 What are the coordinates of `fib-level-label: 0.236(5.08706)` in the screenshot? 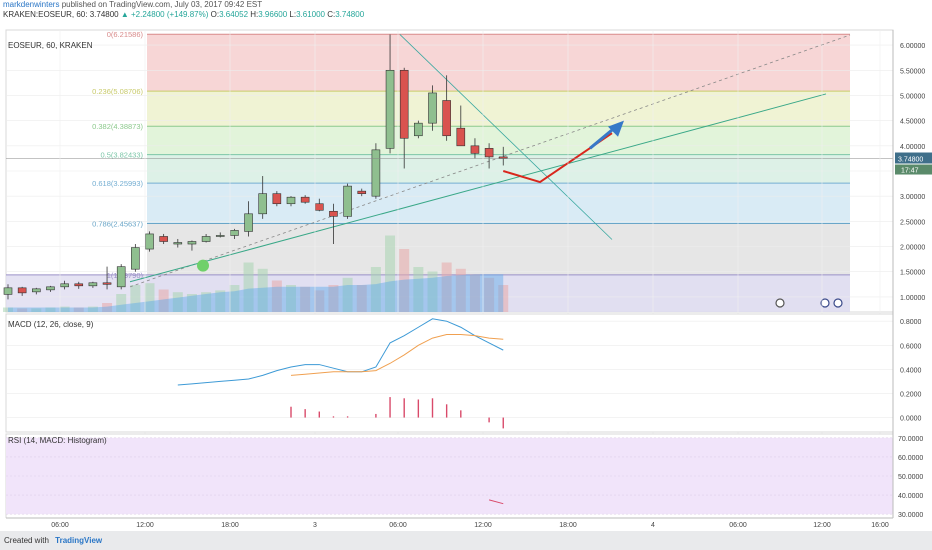 It's located at (117, 91).